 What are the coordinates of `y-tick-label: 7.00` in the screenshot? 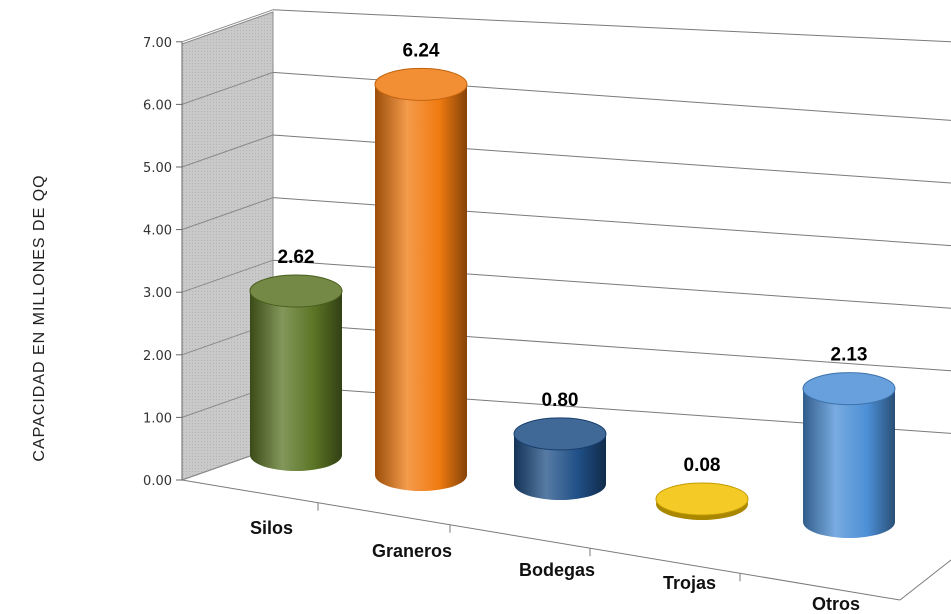 It's located at (157, 43).